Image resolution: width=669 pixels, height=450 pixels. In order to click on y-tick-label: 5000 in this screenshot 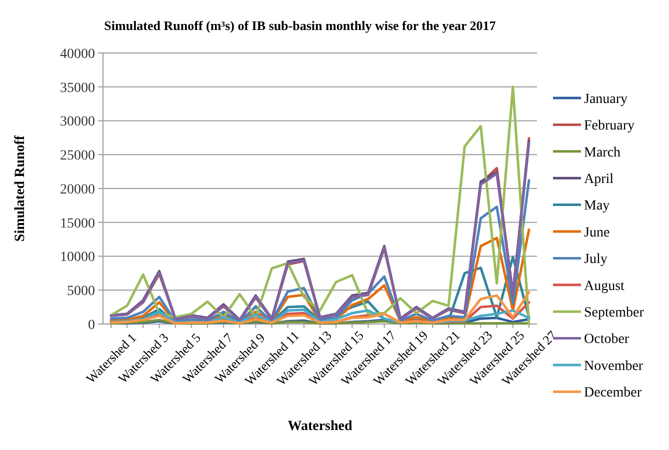, I will do `click(81, 292)`.